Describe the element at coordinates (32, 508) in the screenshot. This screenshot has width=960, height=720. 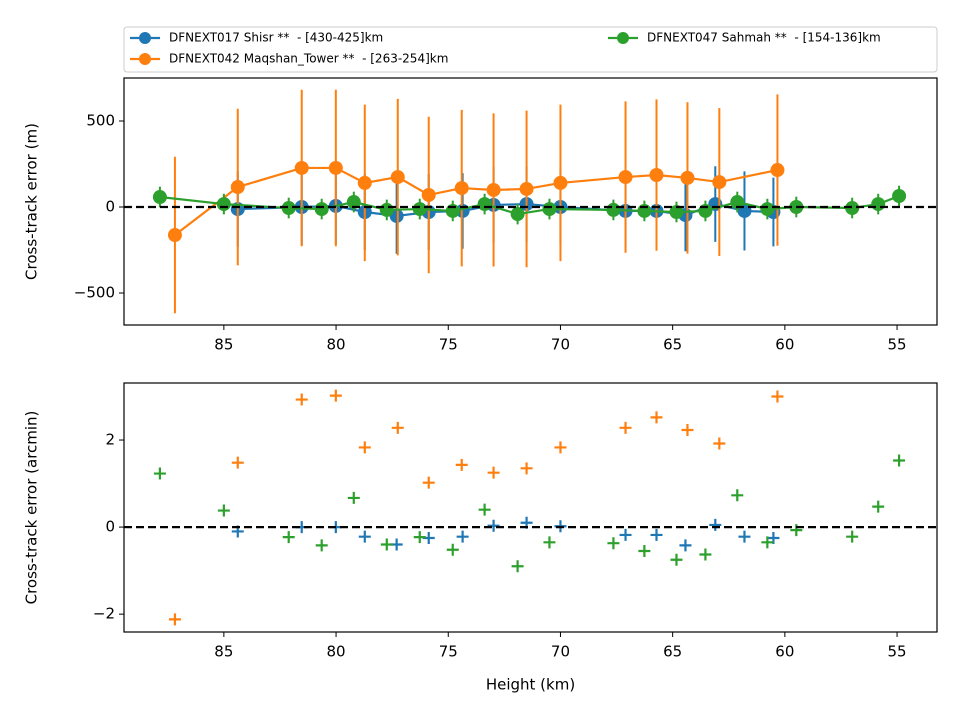
I see `y-axis-label: Cross-track error (arcmin)` at that location.